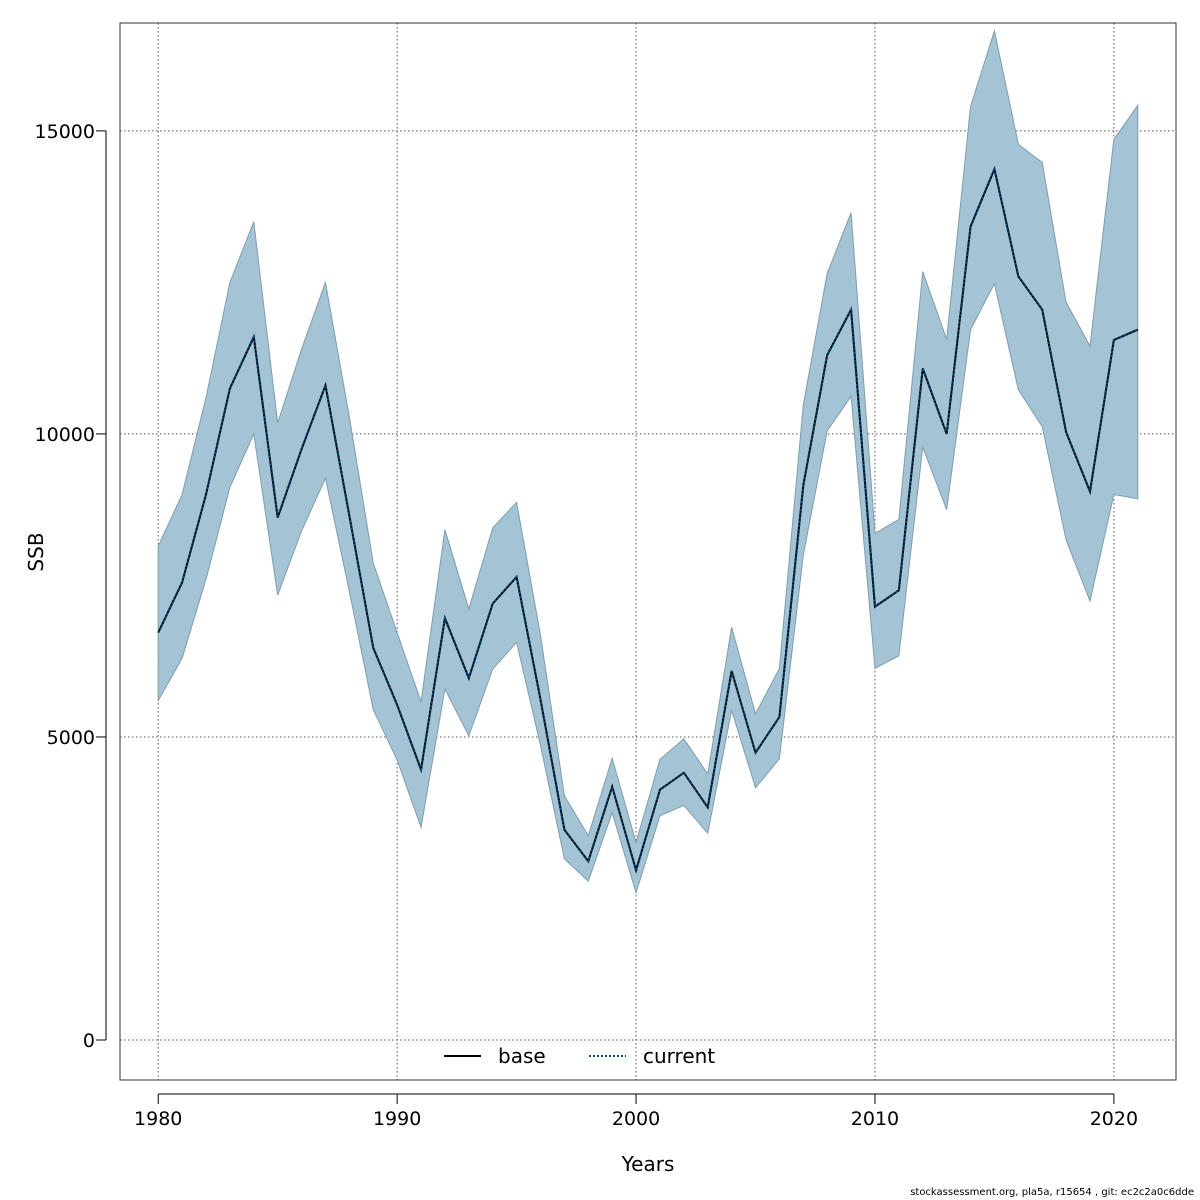 The image size is (1200, 1200). Describe the element at coordinates (158, 1119) in the screenshot. I see `x-tick-label: 1980` at that location.